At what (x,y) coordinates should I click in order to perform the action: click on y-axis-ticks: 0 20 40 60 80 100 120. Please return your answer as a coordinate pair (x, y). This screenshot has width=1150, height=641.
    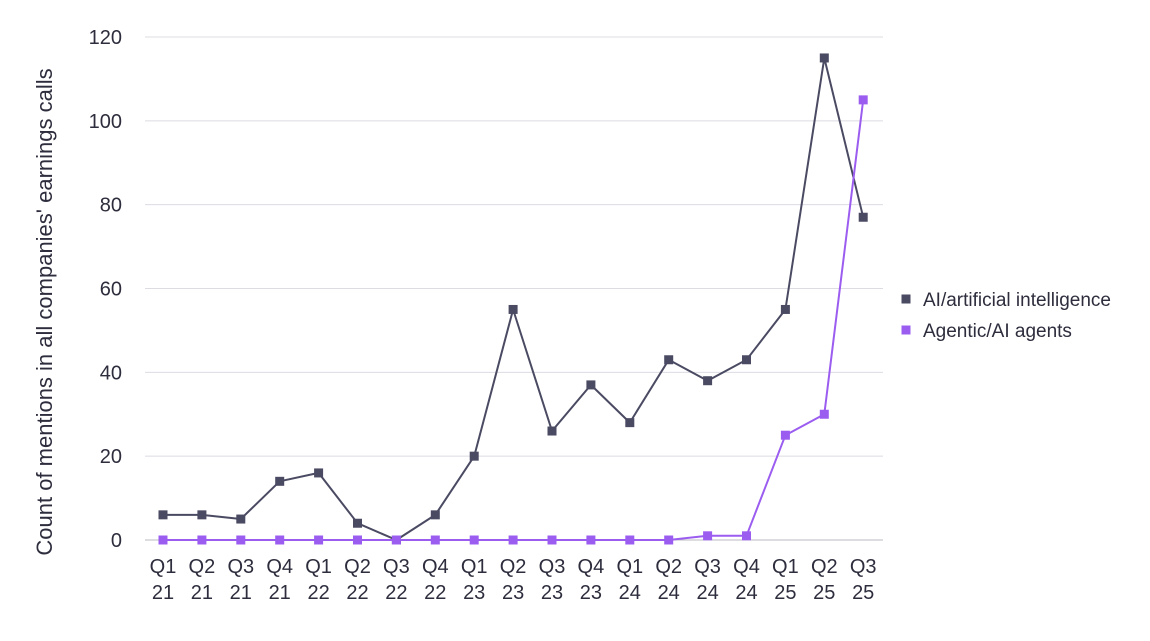
    Looking at the image, I should click on (105, 289).